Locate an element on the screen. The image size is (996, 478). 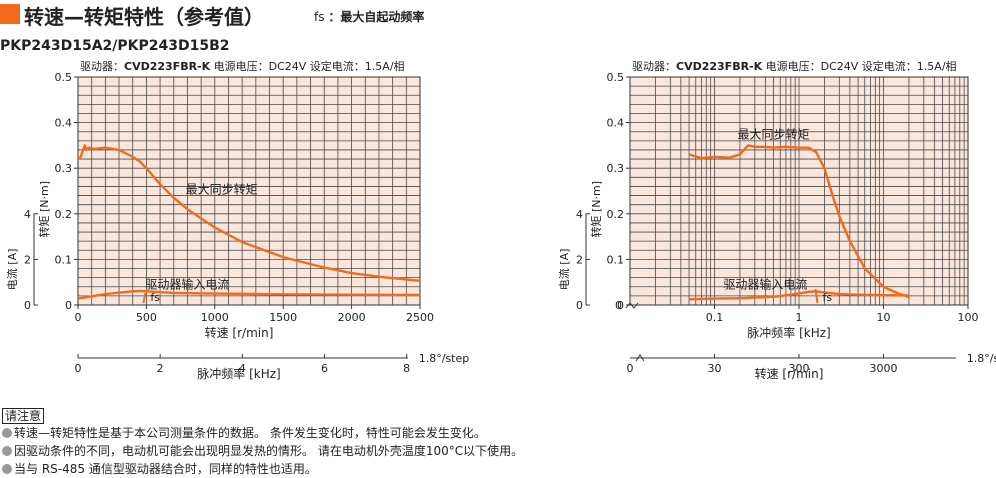
header: 转速—转矩特性（参考值） fs ：最大自起动频率 is located at coordinates (498, 15).